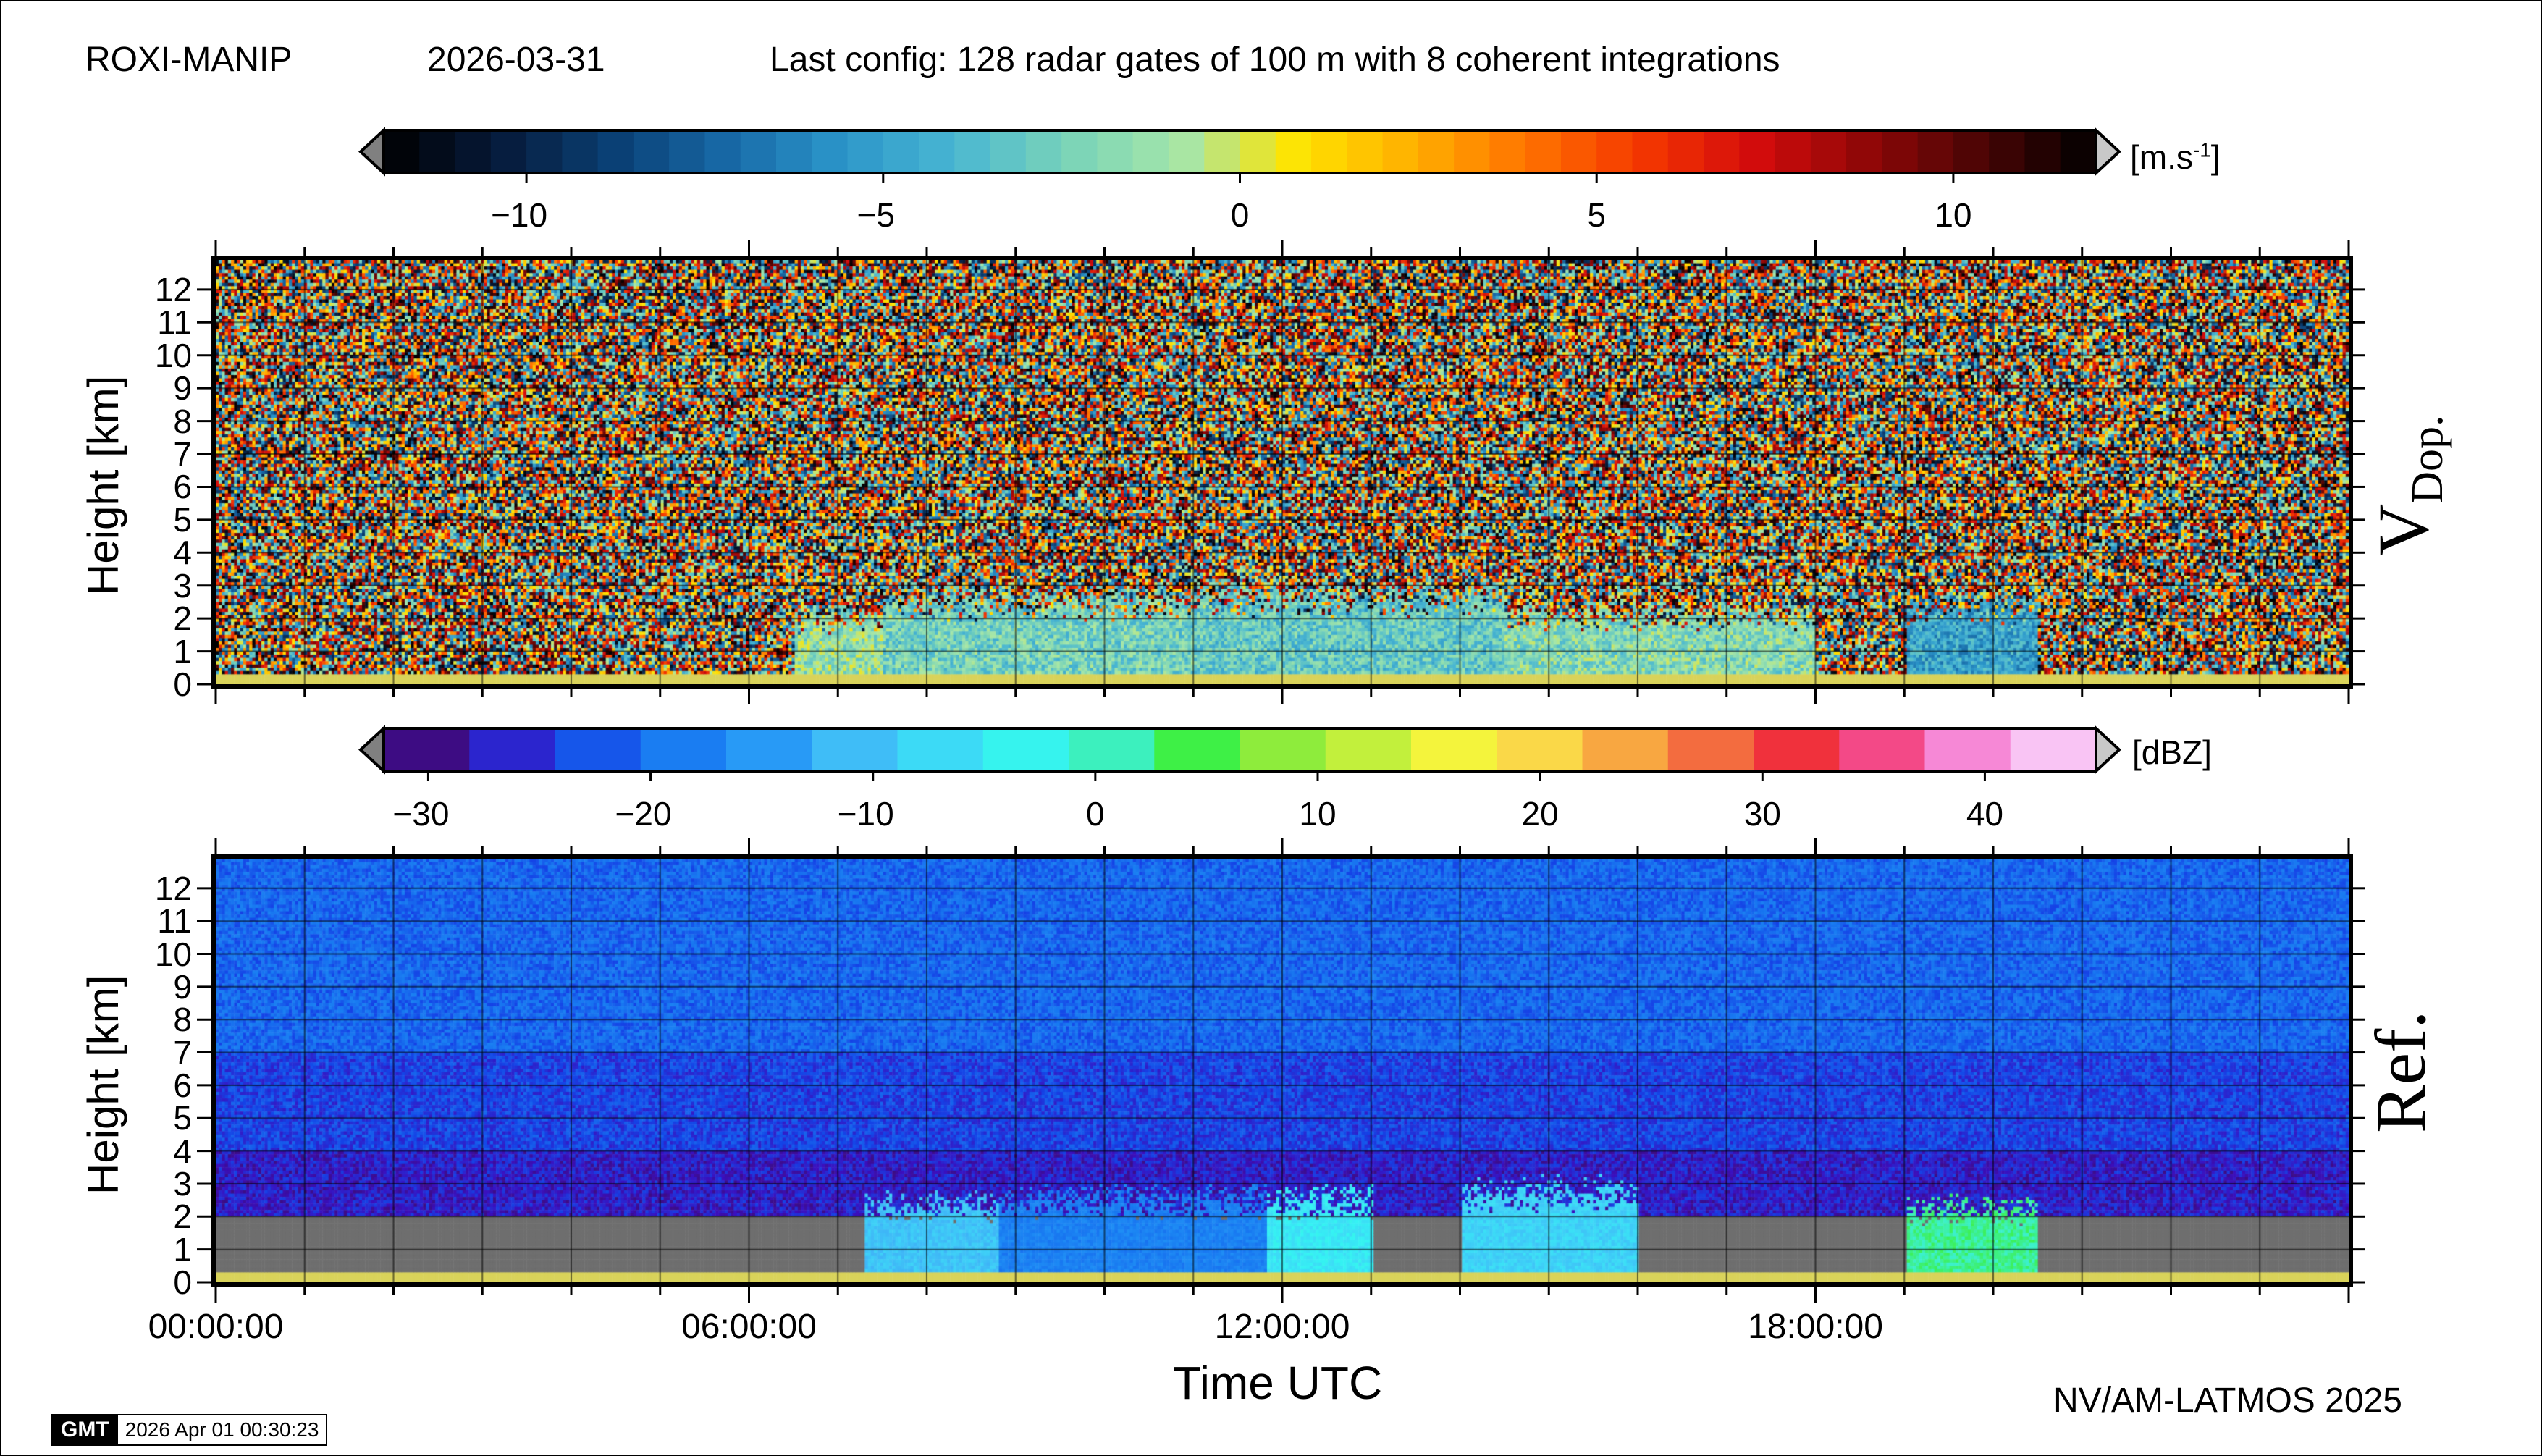 The width and height of the screenshot is (2542, 1456). Describe the element at coordinates (865, 814) in the screenshot. I see `reflectivity-tick: −10` at that location.